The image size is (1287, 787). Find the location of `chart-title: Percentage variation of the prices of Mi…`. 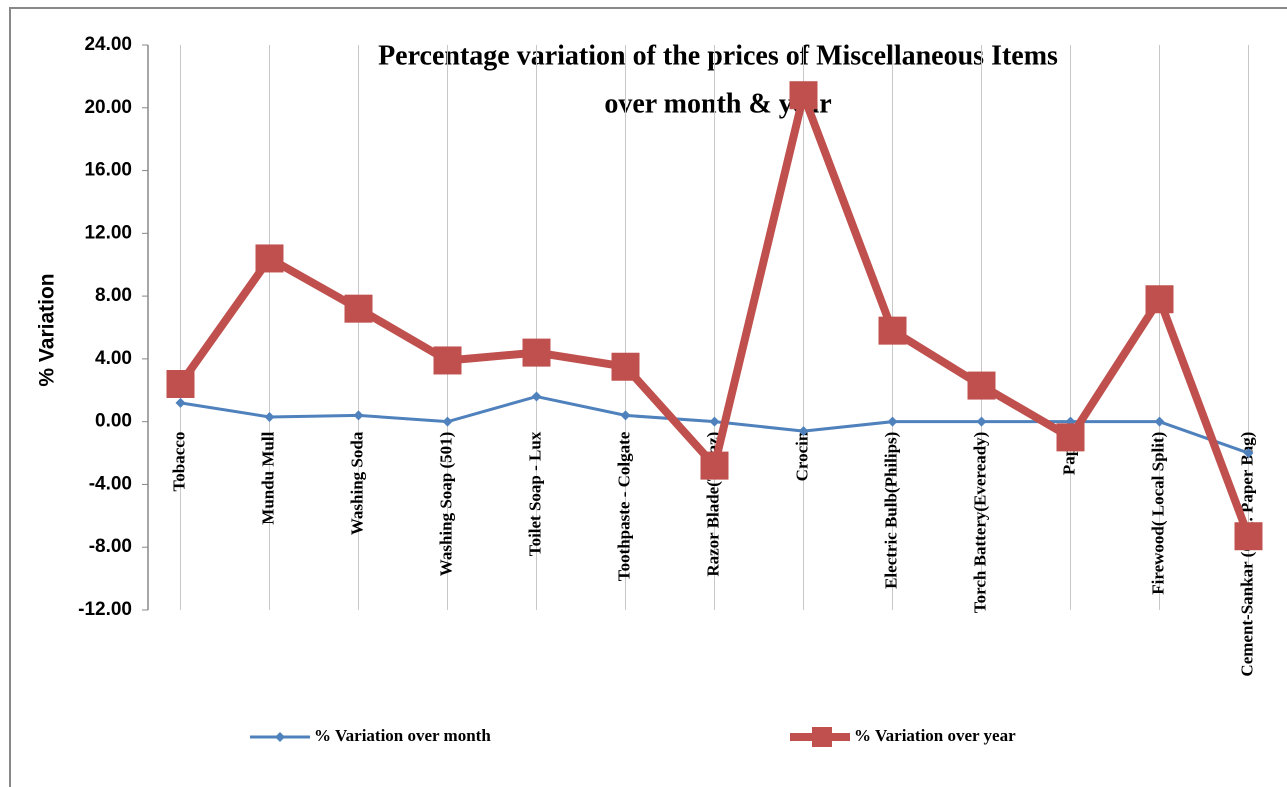

chart-title: Percentage variation of the prices of Mi… is located at coordinates (718, 55).